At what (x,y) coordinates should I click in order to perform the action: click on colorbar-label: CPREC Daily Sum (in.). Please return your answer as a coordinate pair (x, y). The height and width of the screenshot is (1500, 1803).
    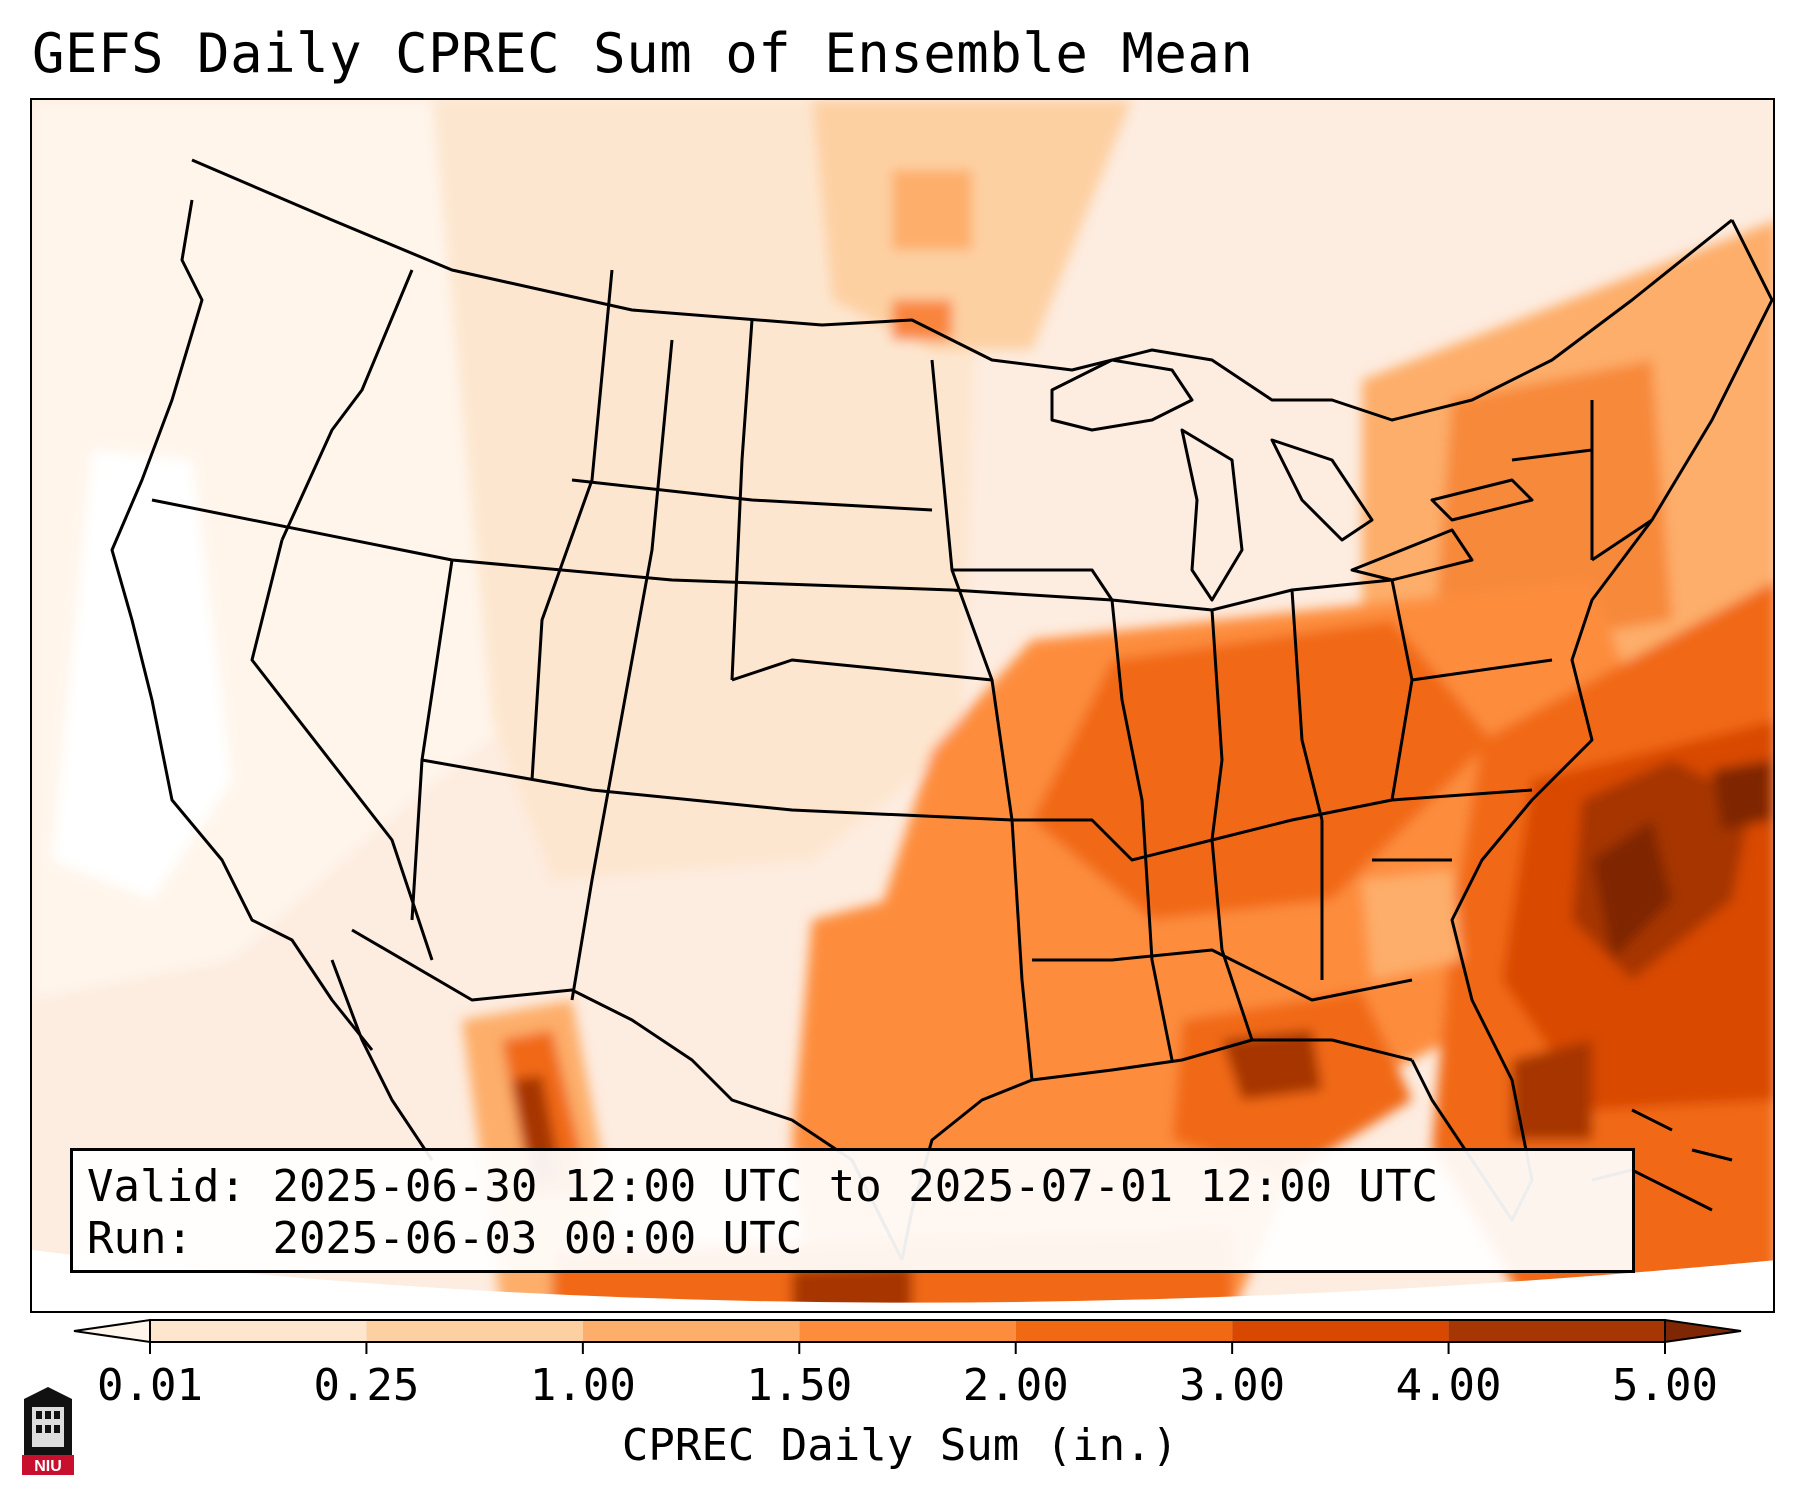
    Looking at the image, I should click on (900, 1445).